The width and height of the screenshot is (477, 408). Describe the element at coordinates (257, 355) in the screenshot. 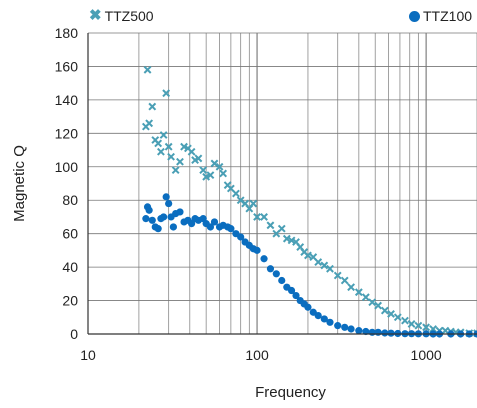

I see `x-tick-label: 100` at that location.